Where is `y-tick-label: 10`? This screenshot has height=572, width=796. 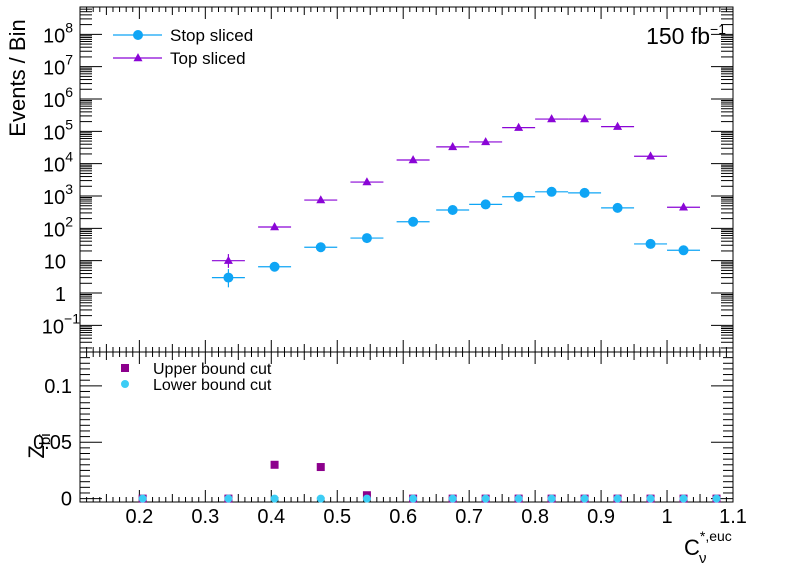 y-tick-label: 10 is located at coordinates (55, 263).